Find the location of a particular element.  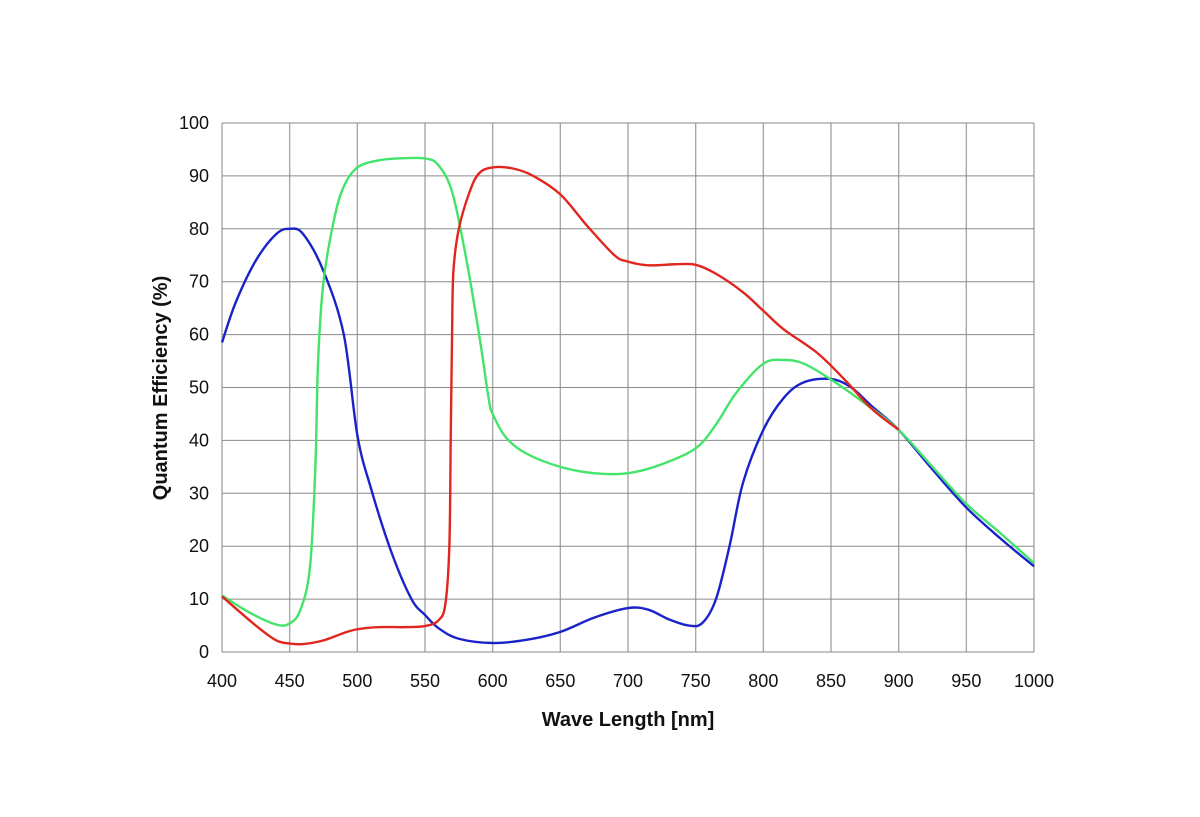

y-tick-label: 100 is located at coordinates (194, 123).